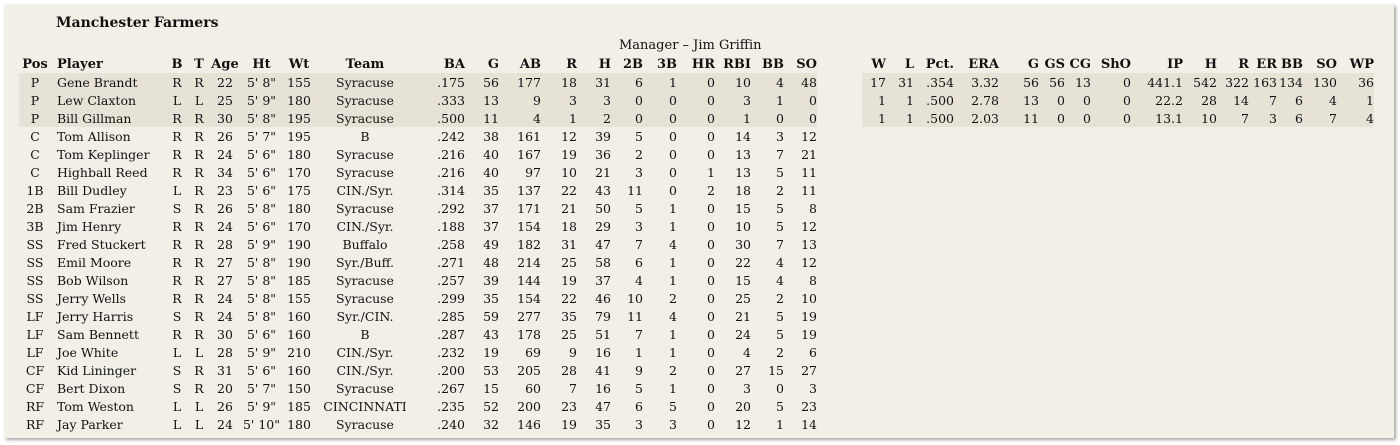 The height and width of the screenshot is (445, 1400). I want to click on pitching-header-cell: WP, so click(1361, 64).